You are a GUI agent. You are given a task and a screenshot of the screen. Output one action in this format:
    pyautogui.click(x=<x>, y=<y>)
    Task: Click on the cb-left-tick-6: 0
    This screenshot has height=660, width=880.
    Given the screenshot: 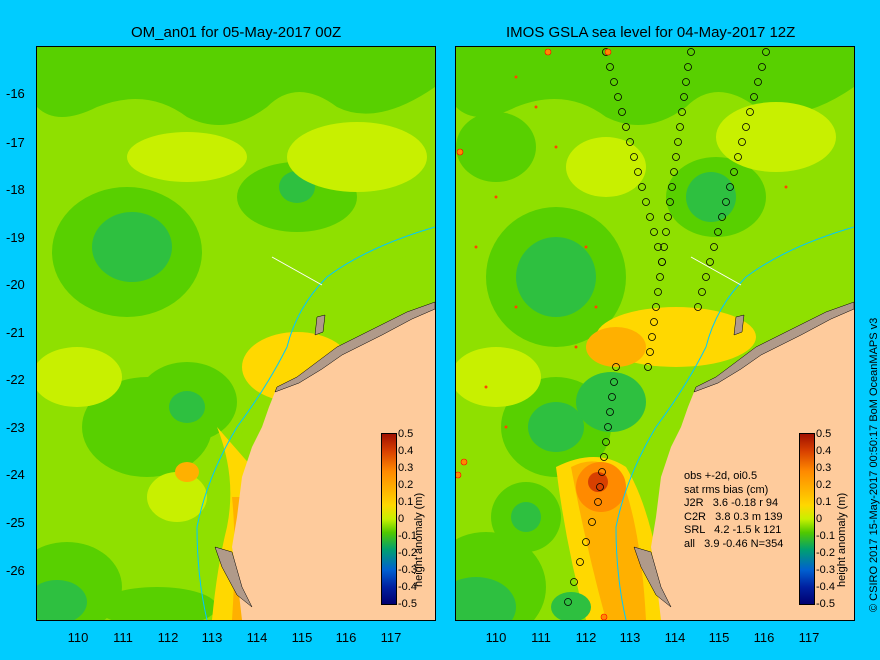 What is the action you would take?
    pyautogui.click(x=401, y=519)
    